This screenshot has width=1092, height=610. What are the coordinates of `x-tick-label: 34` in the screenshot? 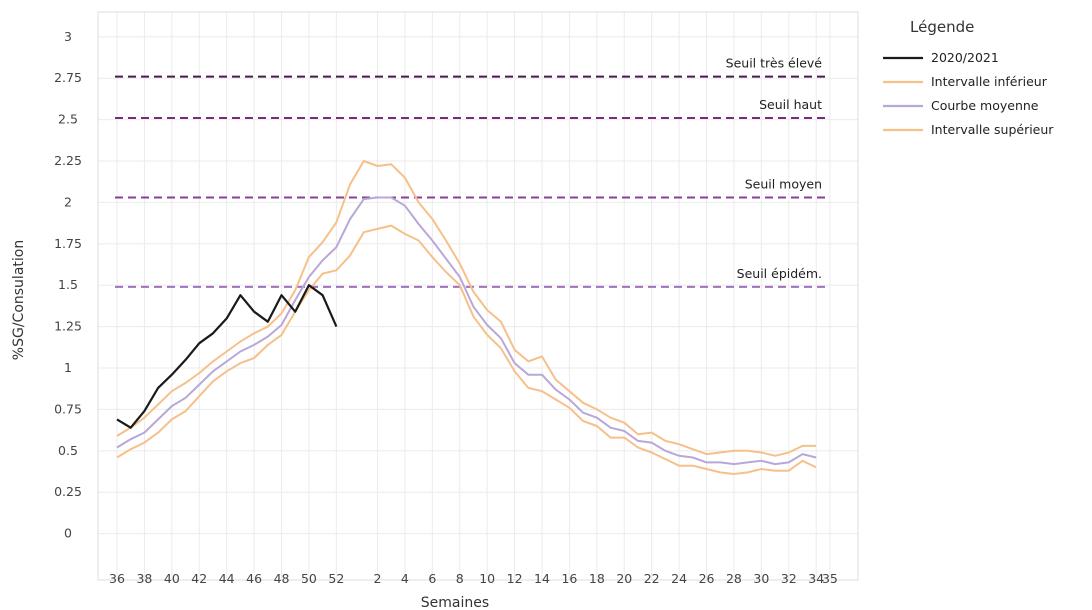 It's located at (816, 578).